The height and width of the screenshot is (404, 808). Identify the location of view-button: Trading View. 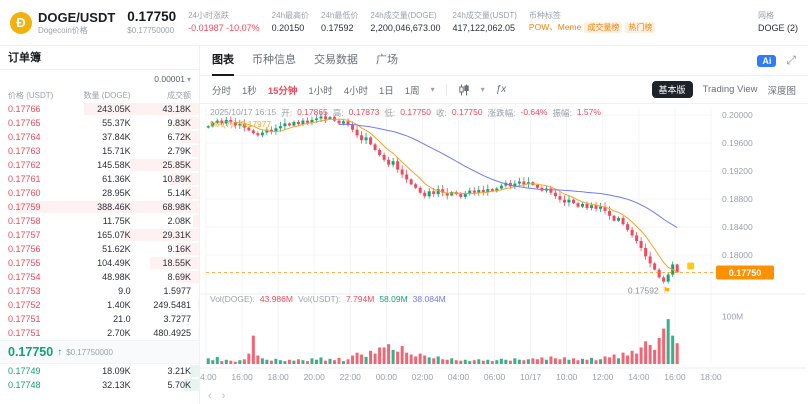
(730, 89).